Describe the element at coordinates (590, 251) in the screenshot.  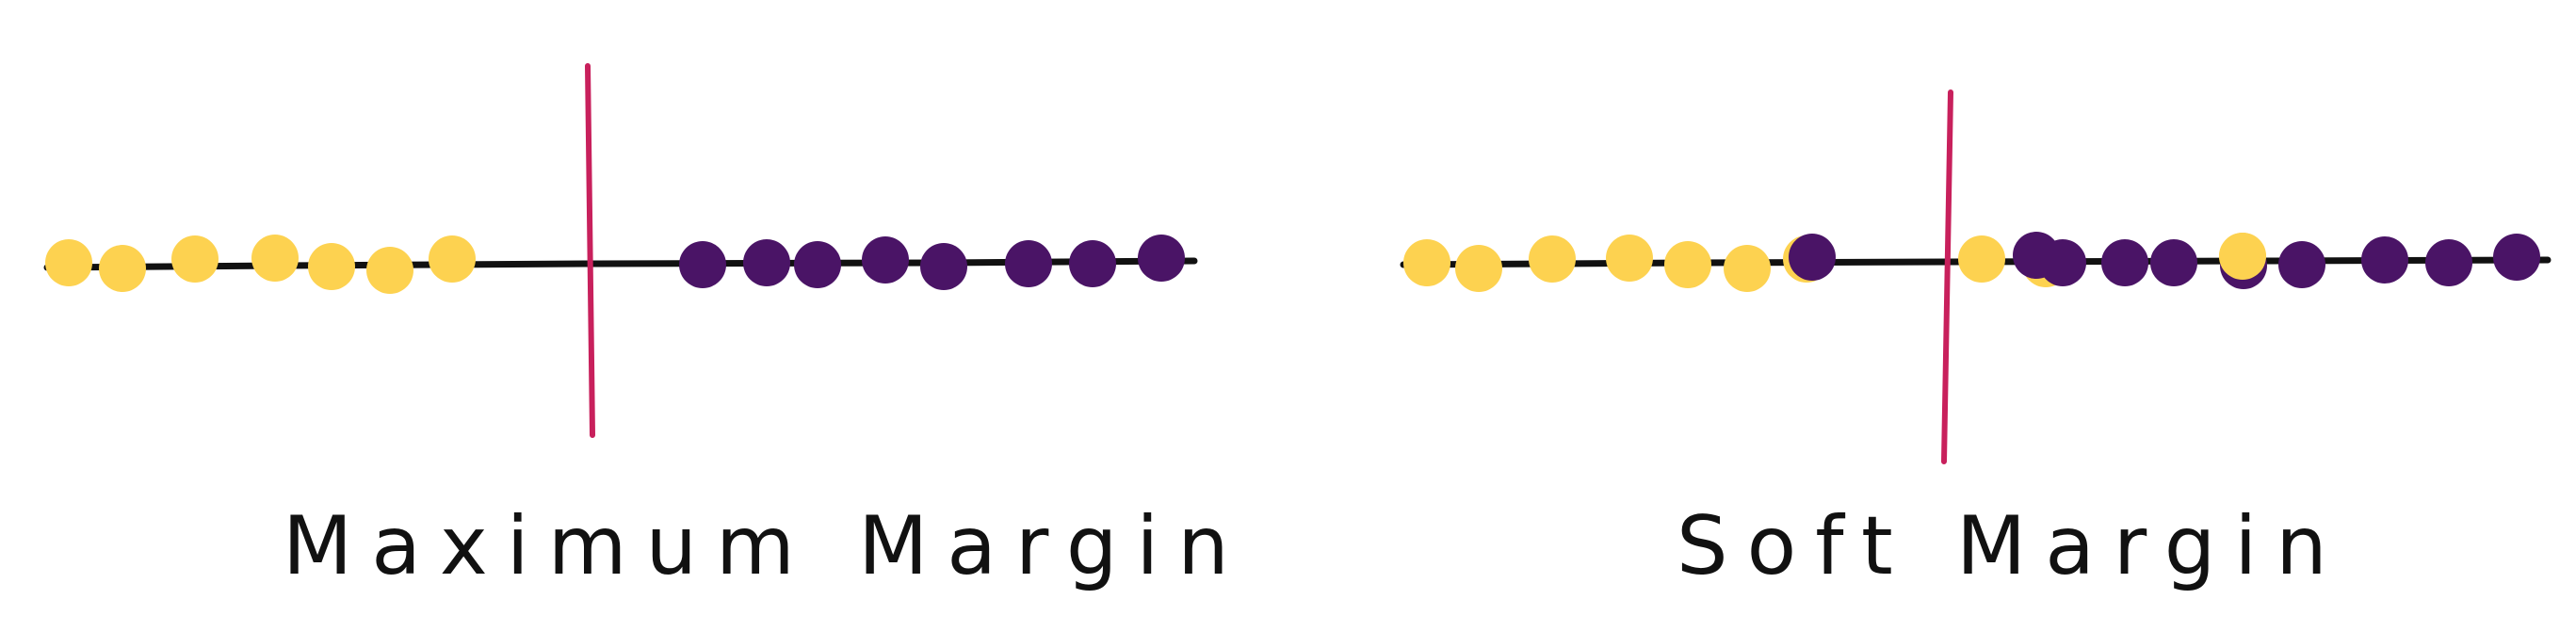
I see `margin-separator-line` at that location.